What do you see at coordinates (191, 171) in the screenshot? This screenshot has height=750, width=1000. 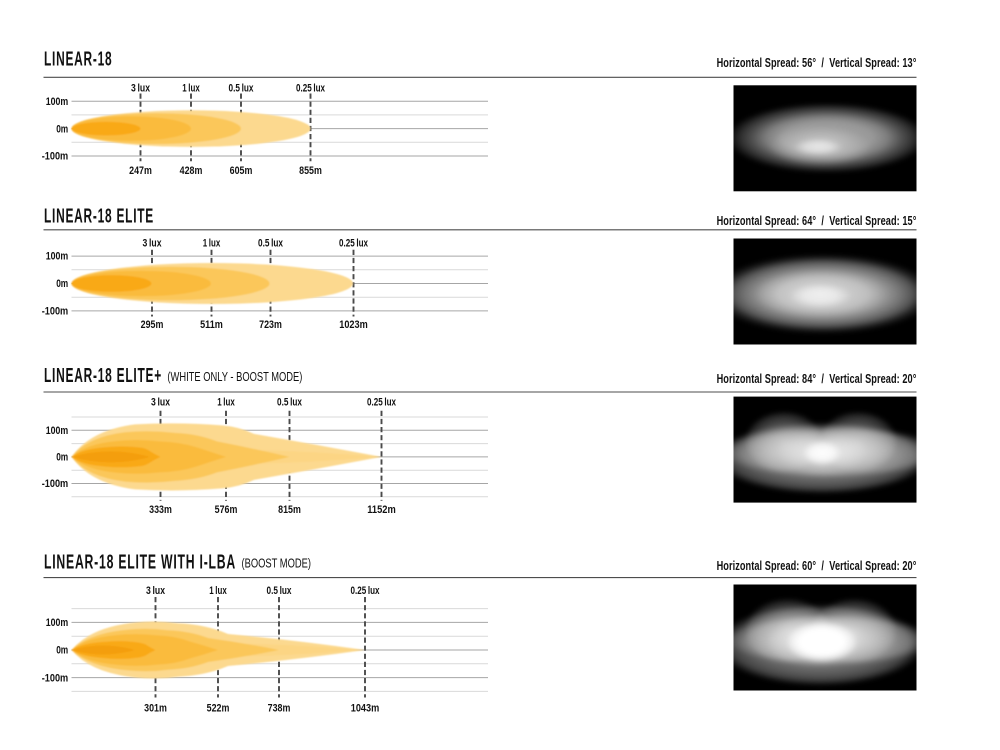 I see `svg-text: 428m` at bounding box center [191, 171].